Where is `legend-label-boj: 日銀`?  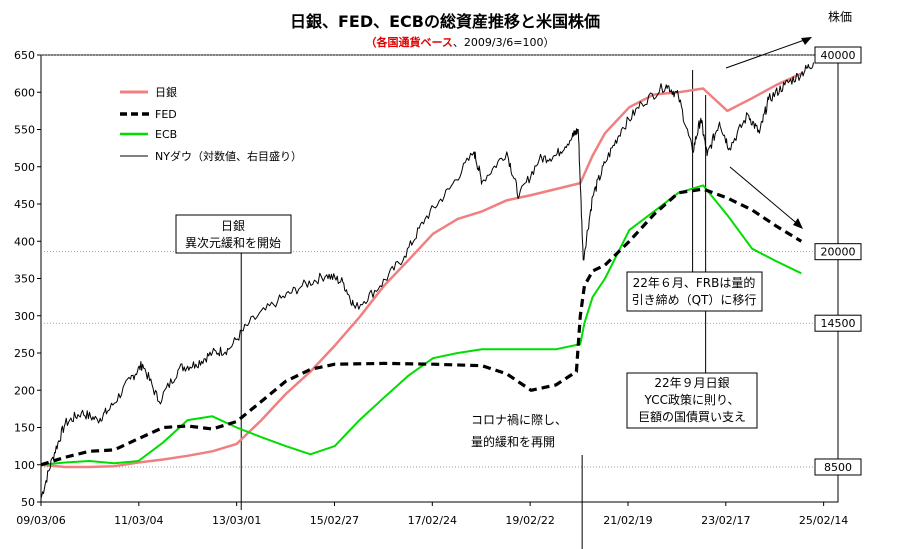
legend-label-boj: 日銀 is located at coordinates (166, 92).